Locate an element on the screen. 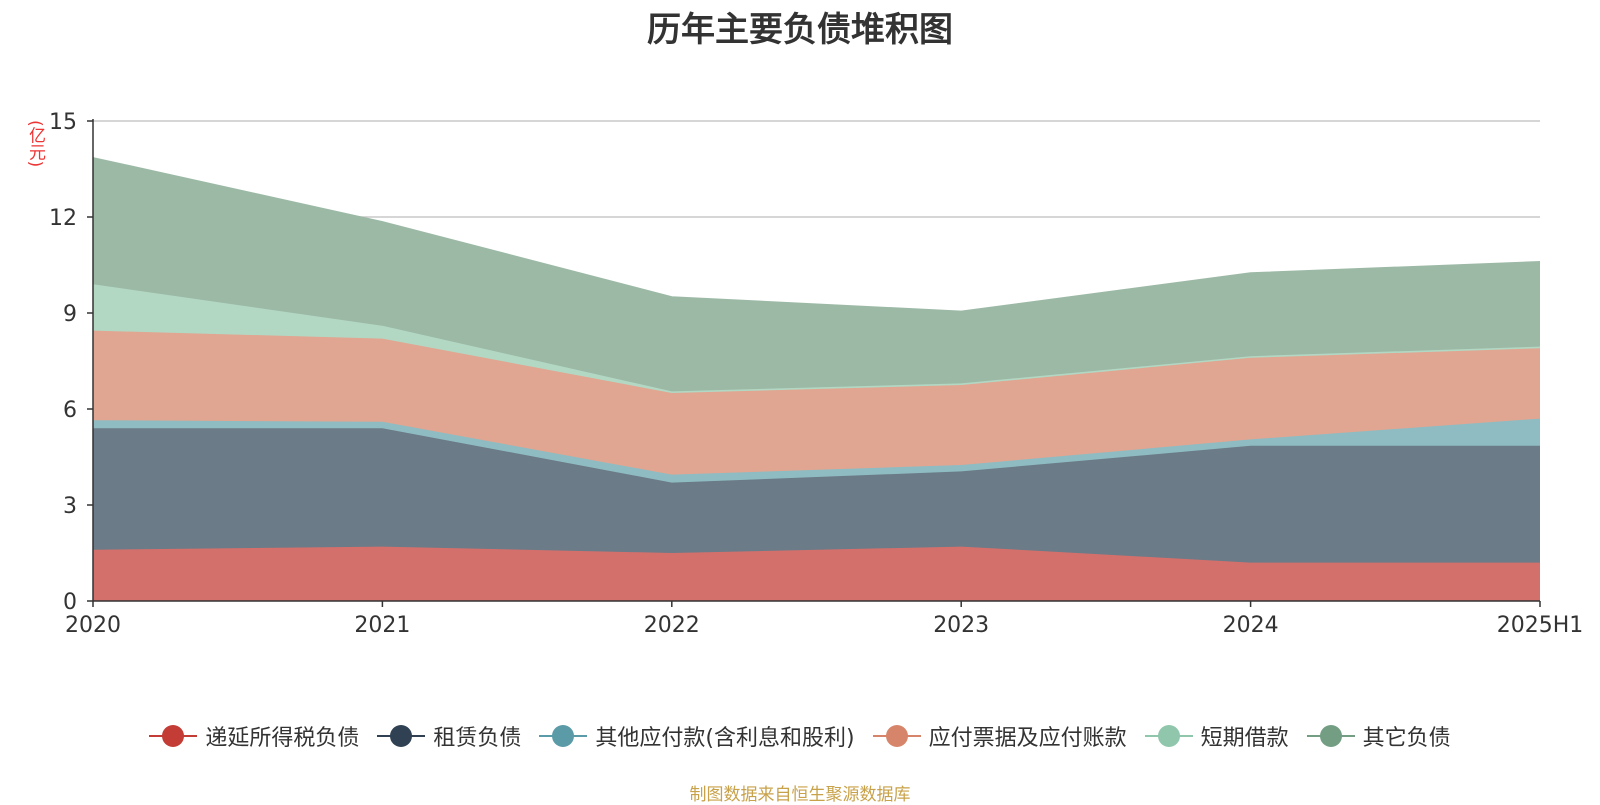 This screenshot has height=805, width=1600. legend-label: 其它负债 is located at coordinates (1406, 738).